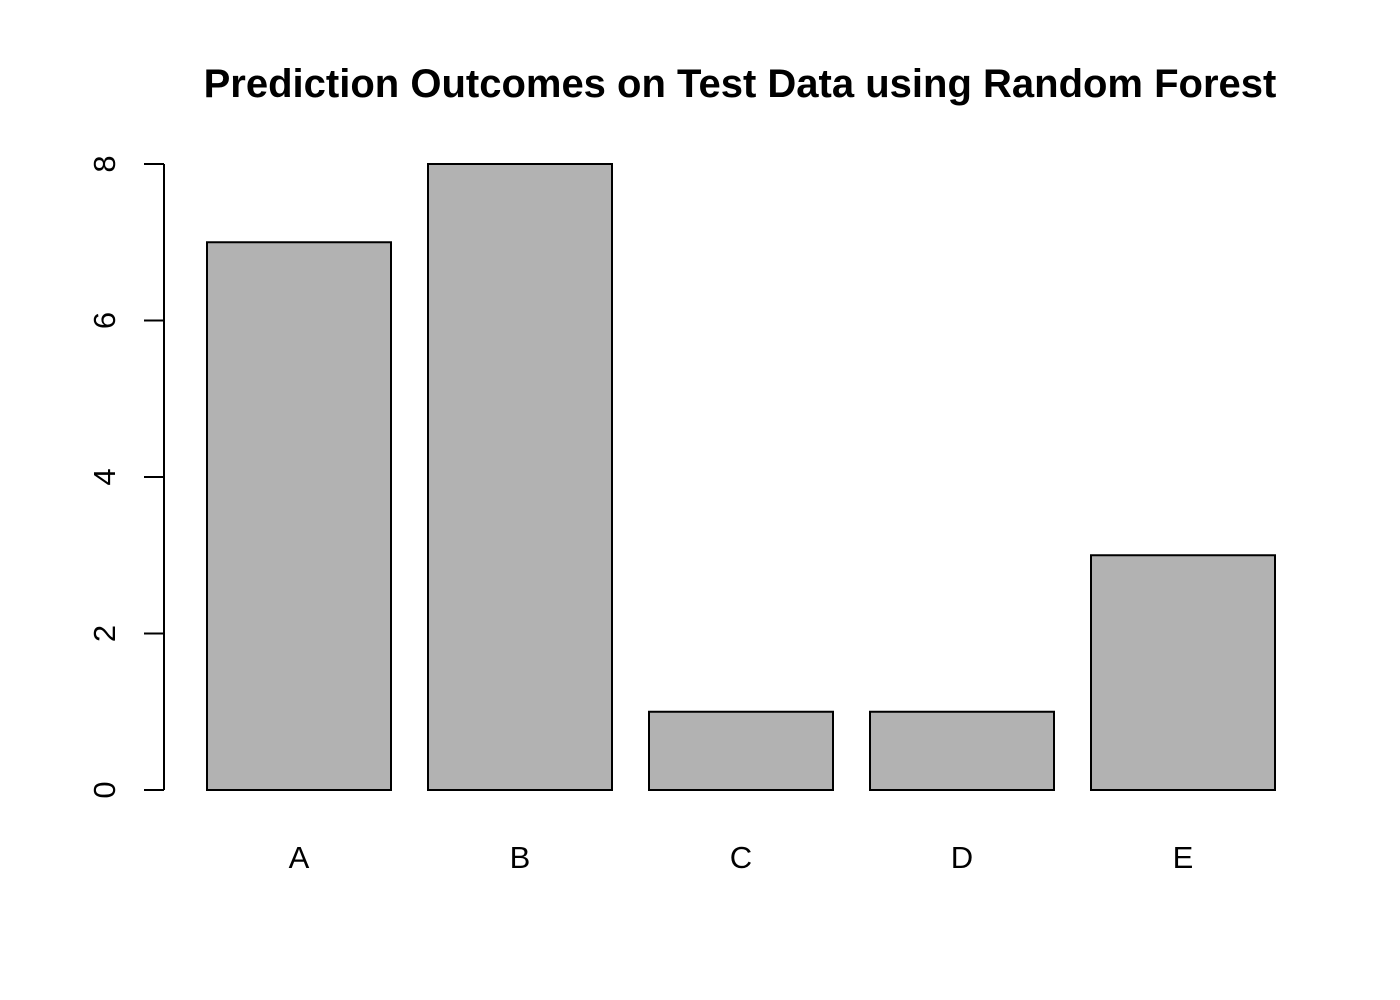 The height and width of the screenshot is (1000, 1400). I want to click on bar-b, so click(520, 477).